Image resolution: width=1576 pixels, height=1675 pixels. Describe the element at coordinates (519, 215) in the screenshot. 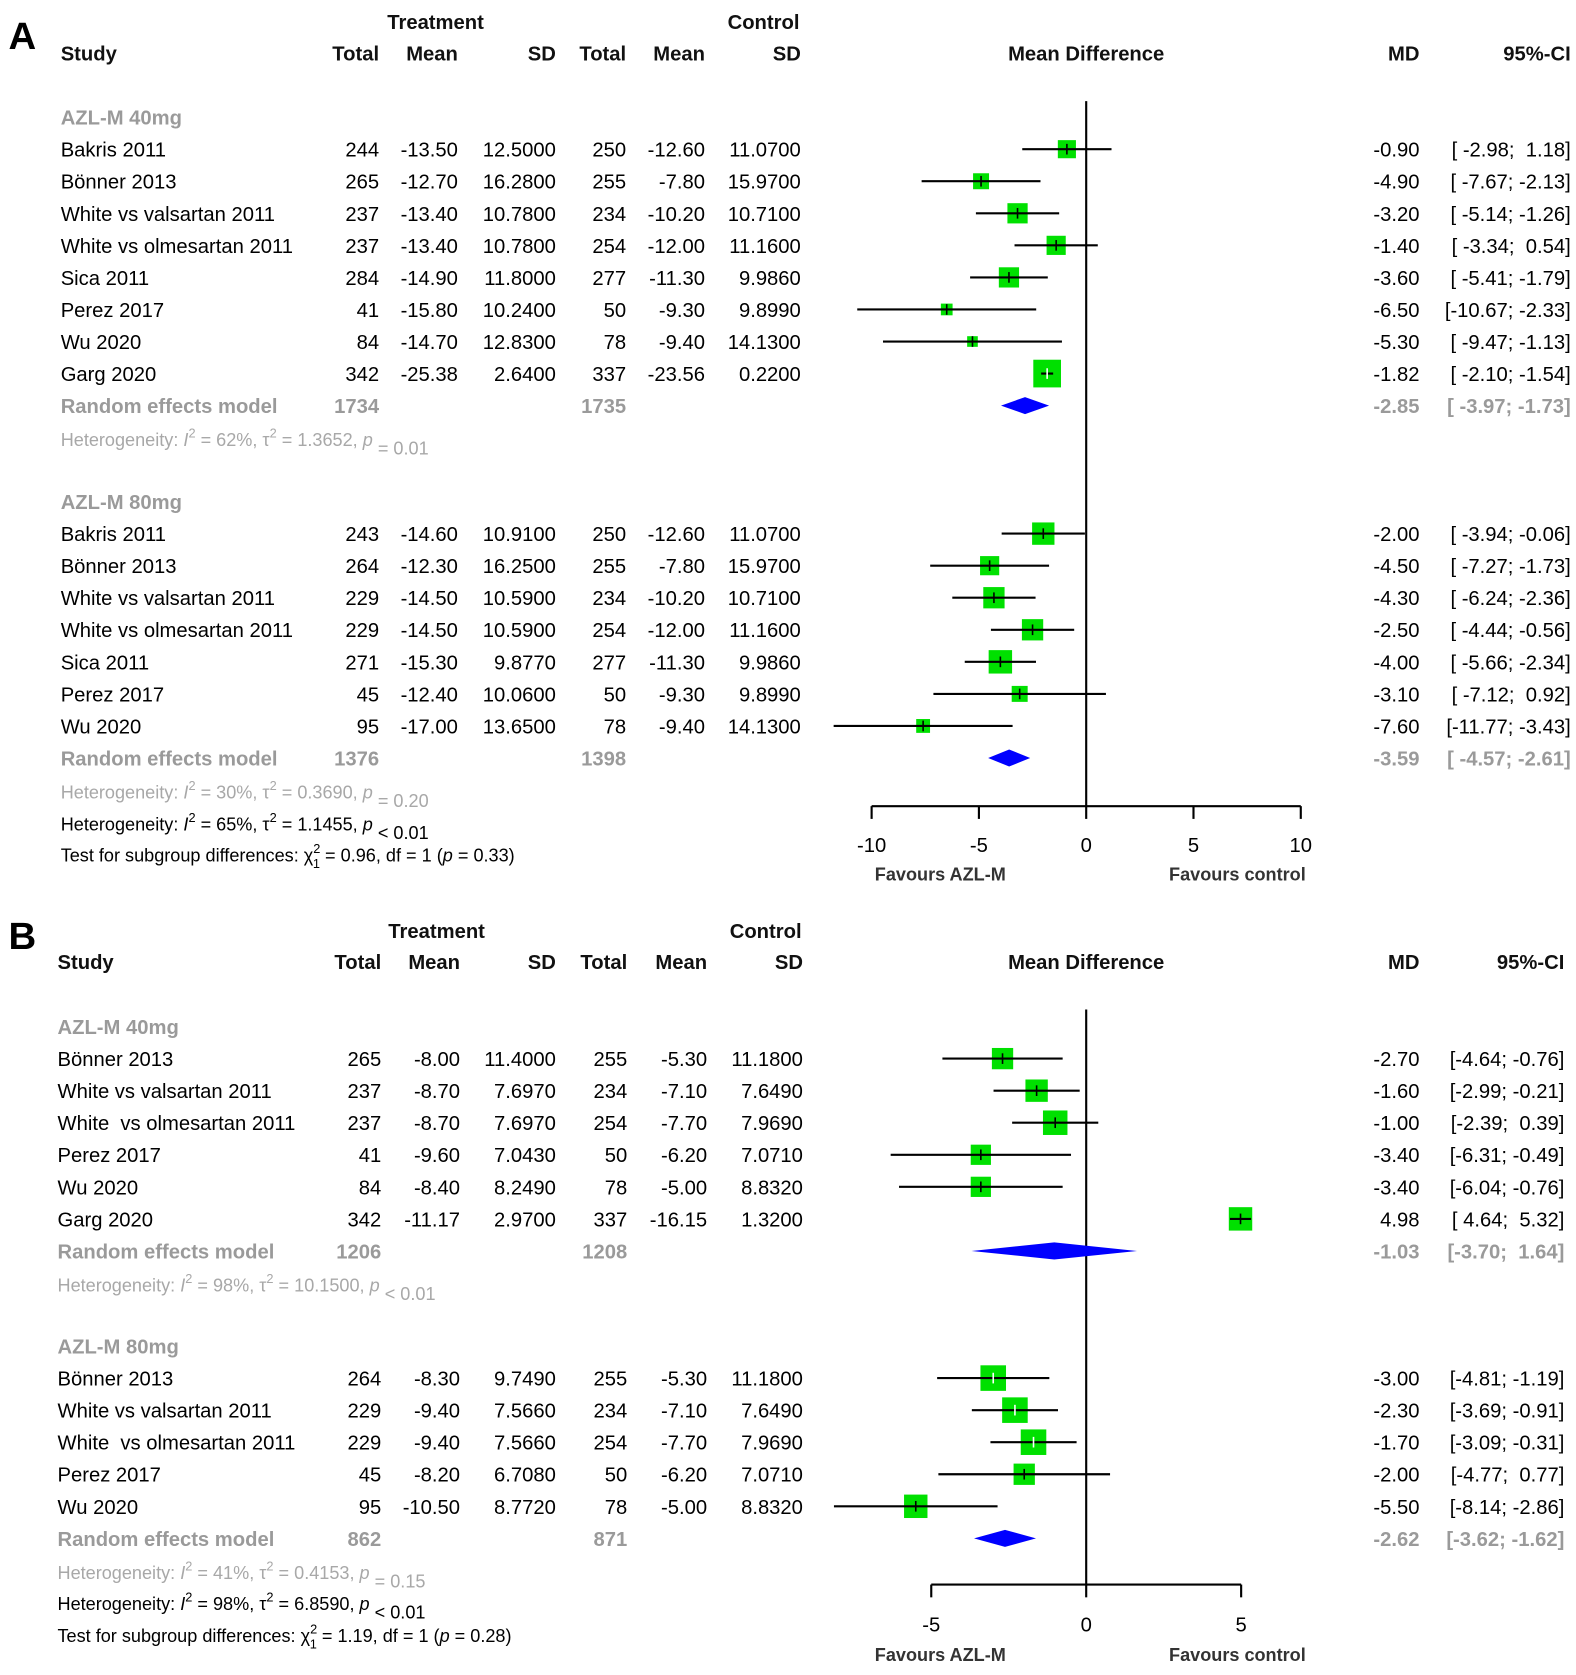

I see `cell-t-sd: 10.7800` at that location.